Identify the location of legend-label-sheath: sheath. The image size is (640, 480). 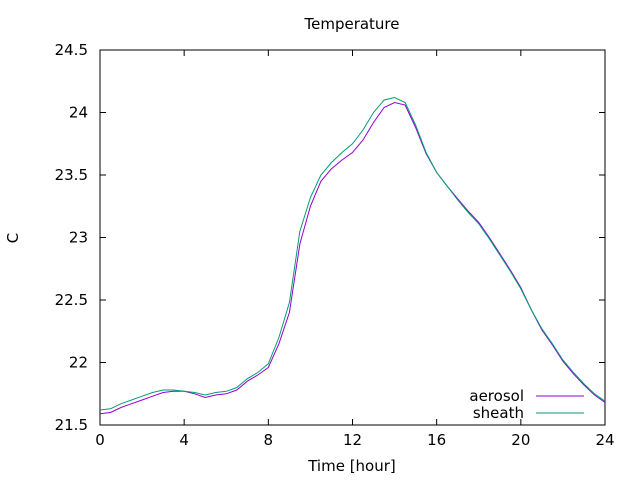
(498, 413).